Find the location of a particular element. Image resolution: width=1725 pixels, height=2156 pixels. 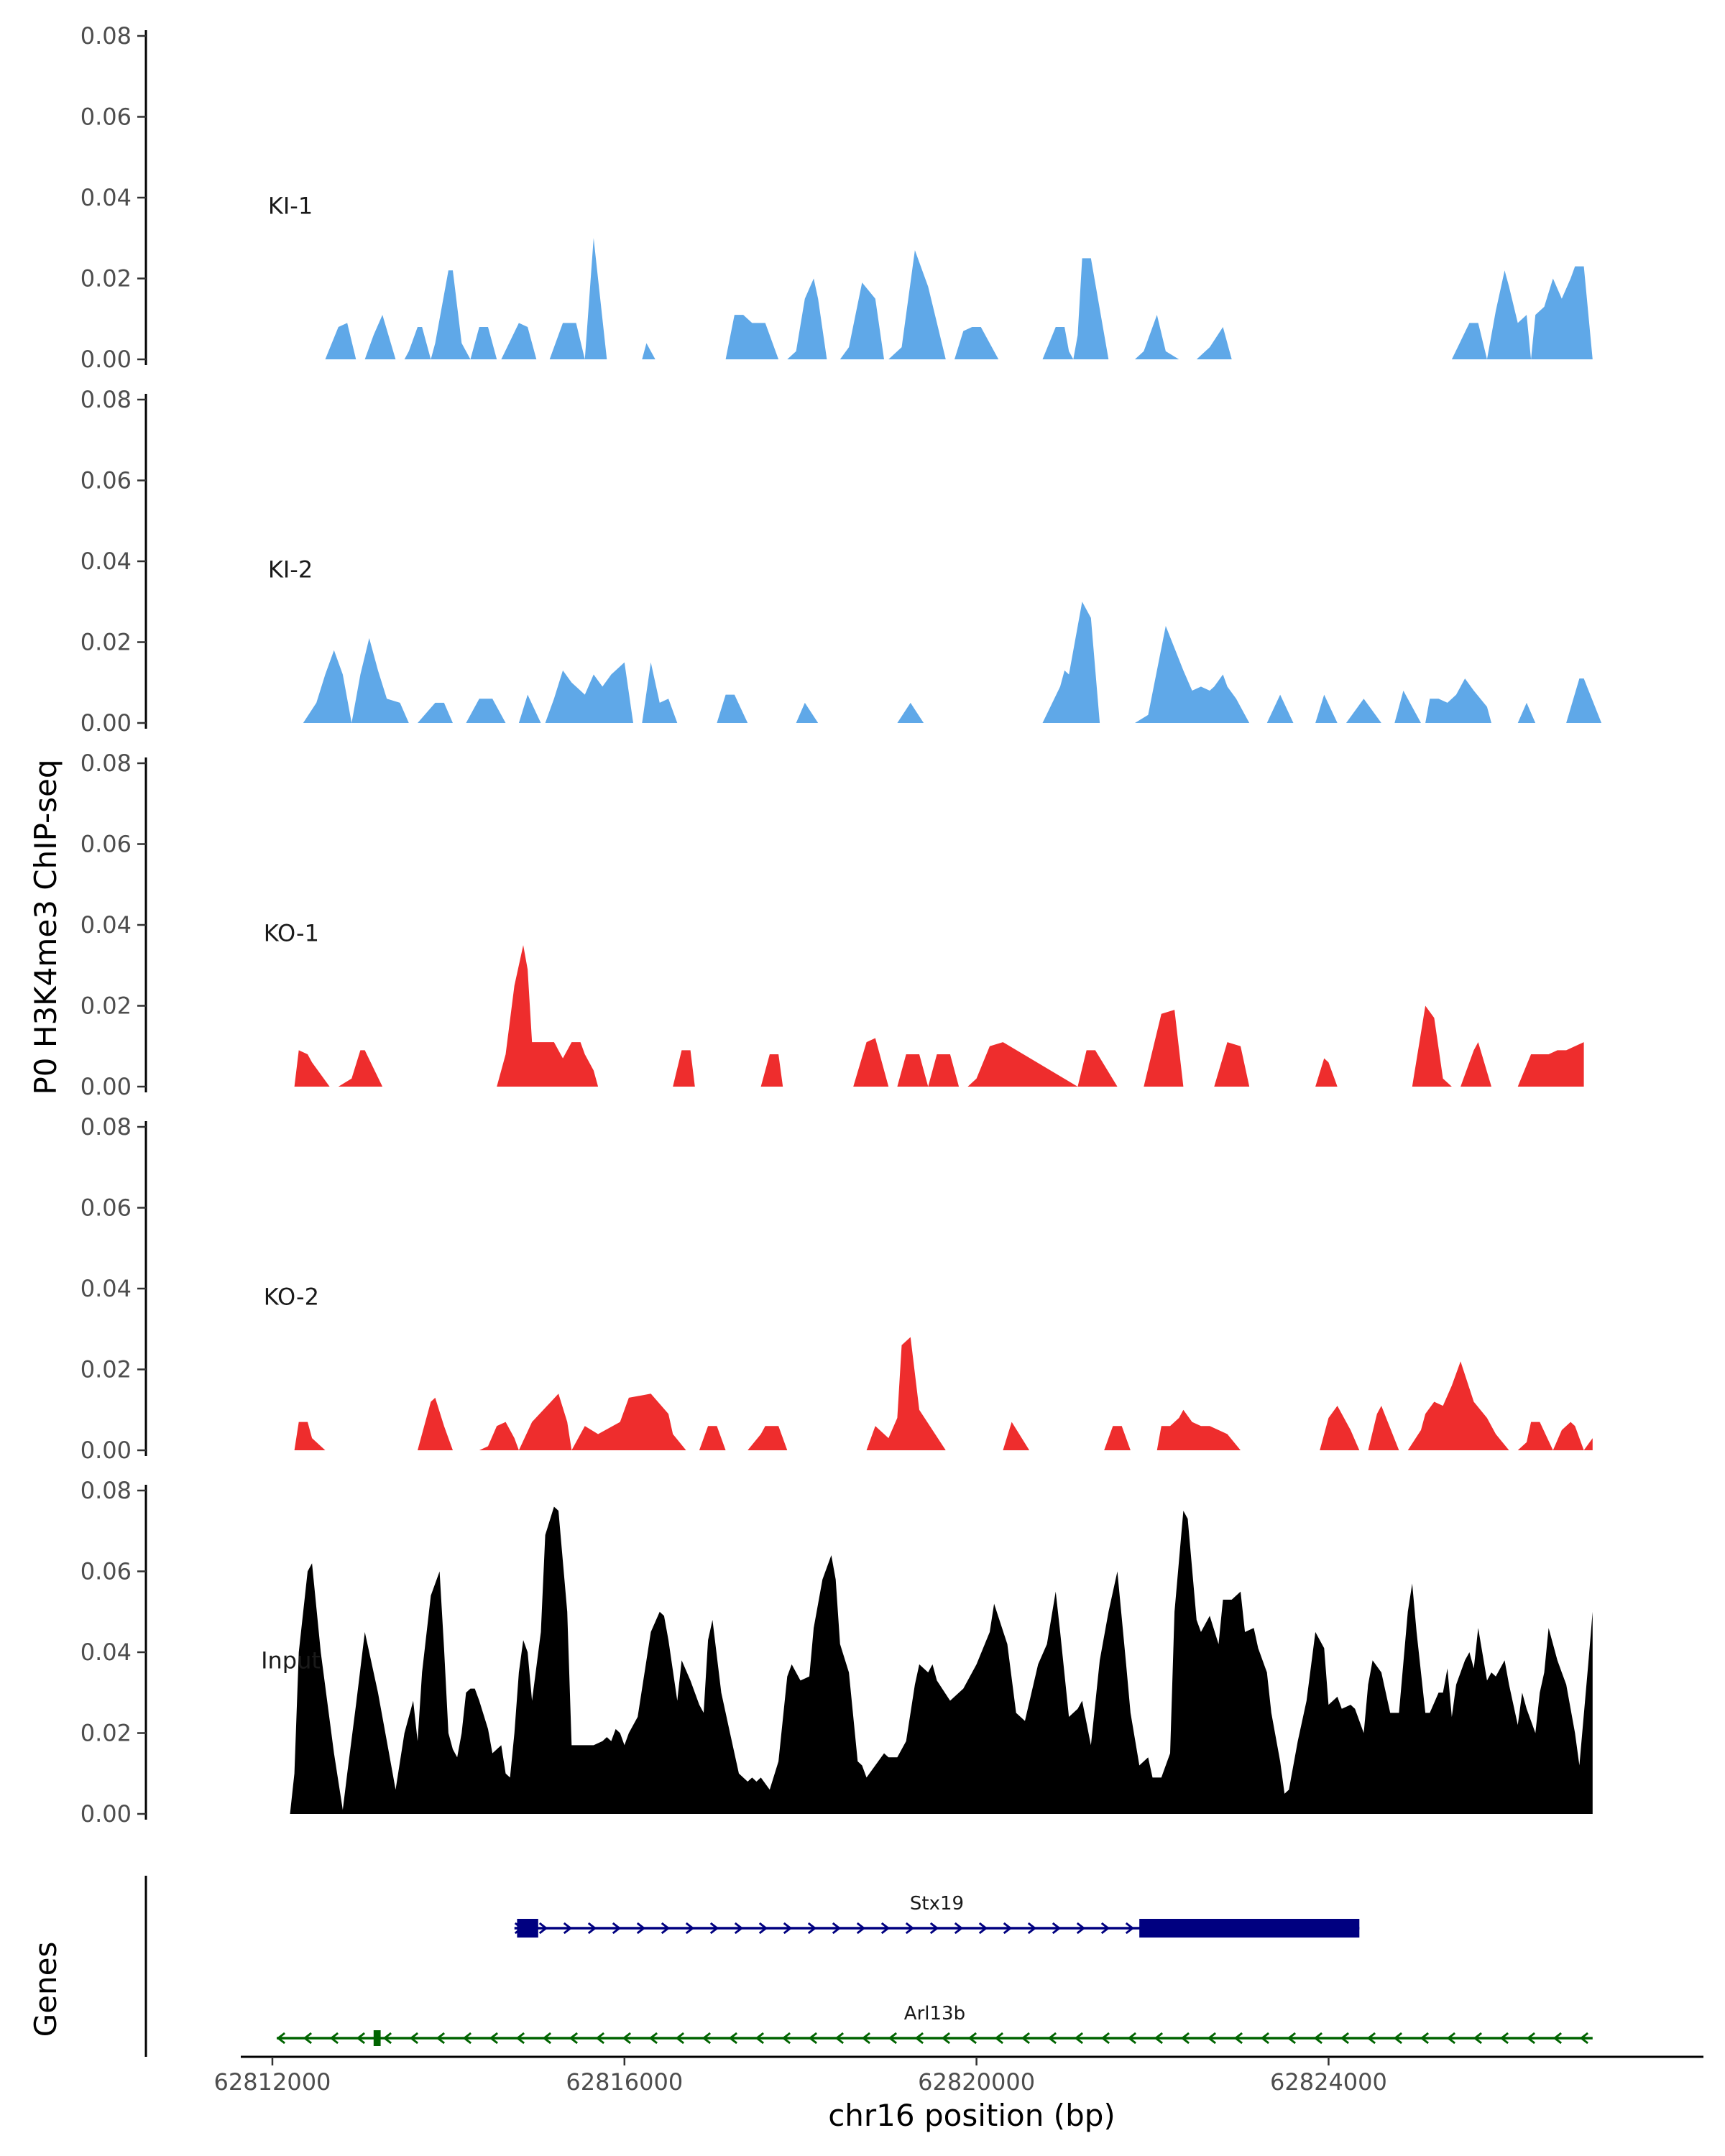

genes-track-title: Genes is located at coordinates (45, 1990).